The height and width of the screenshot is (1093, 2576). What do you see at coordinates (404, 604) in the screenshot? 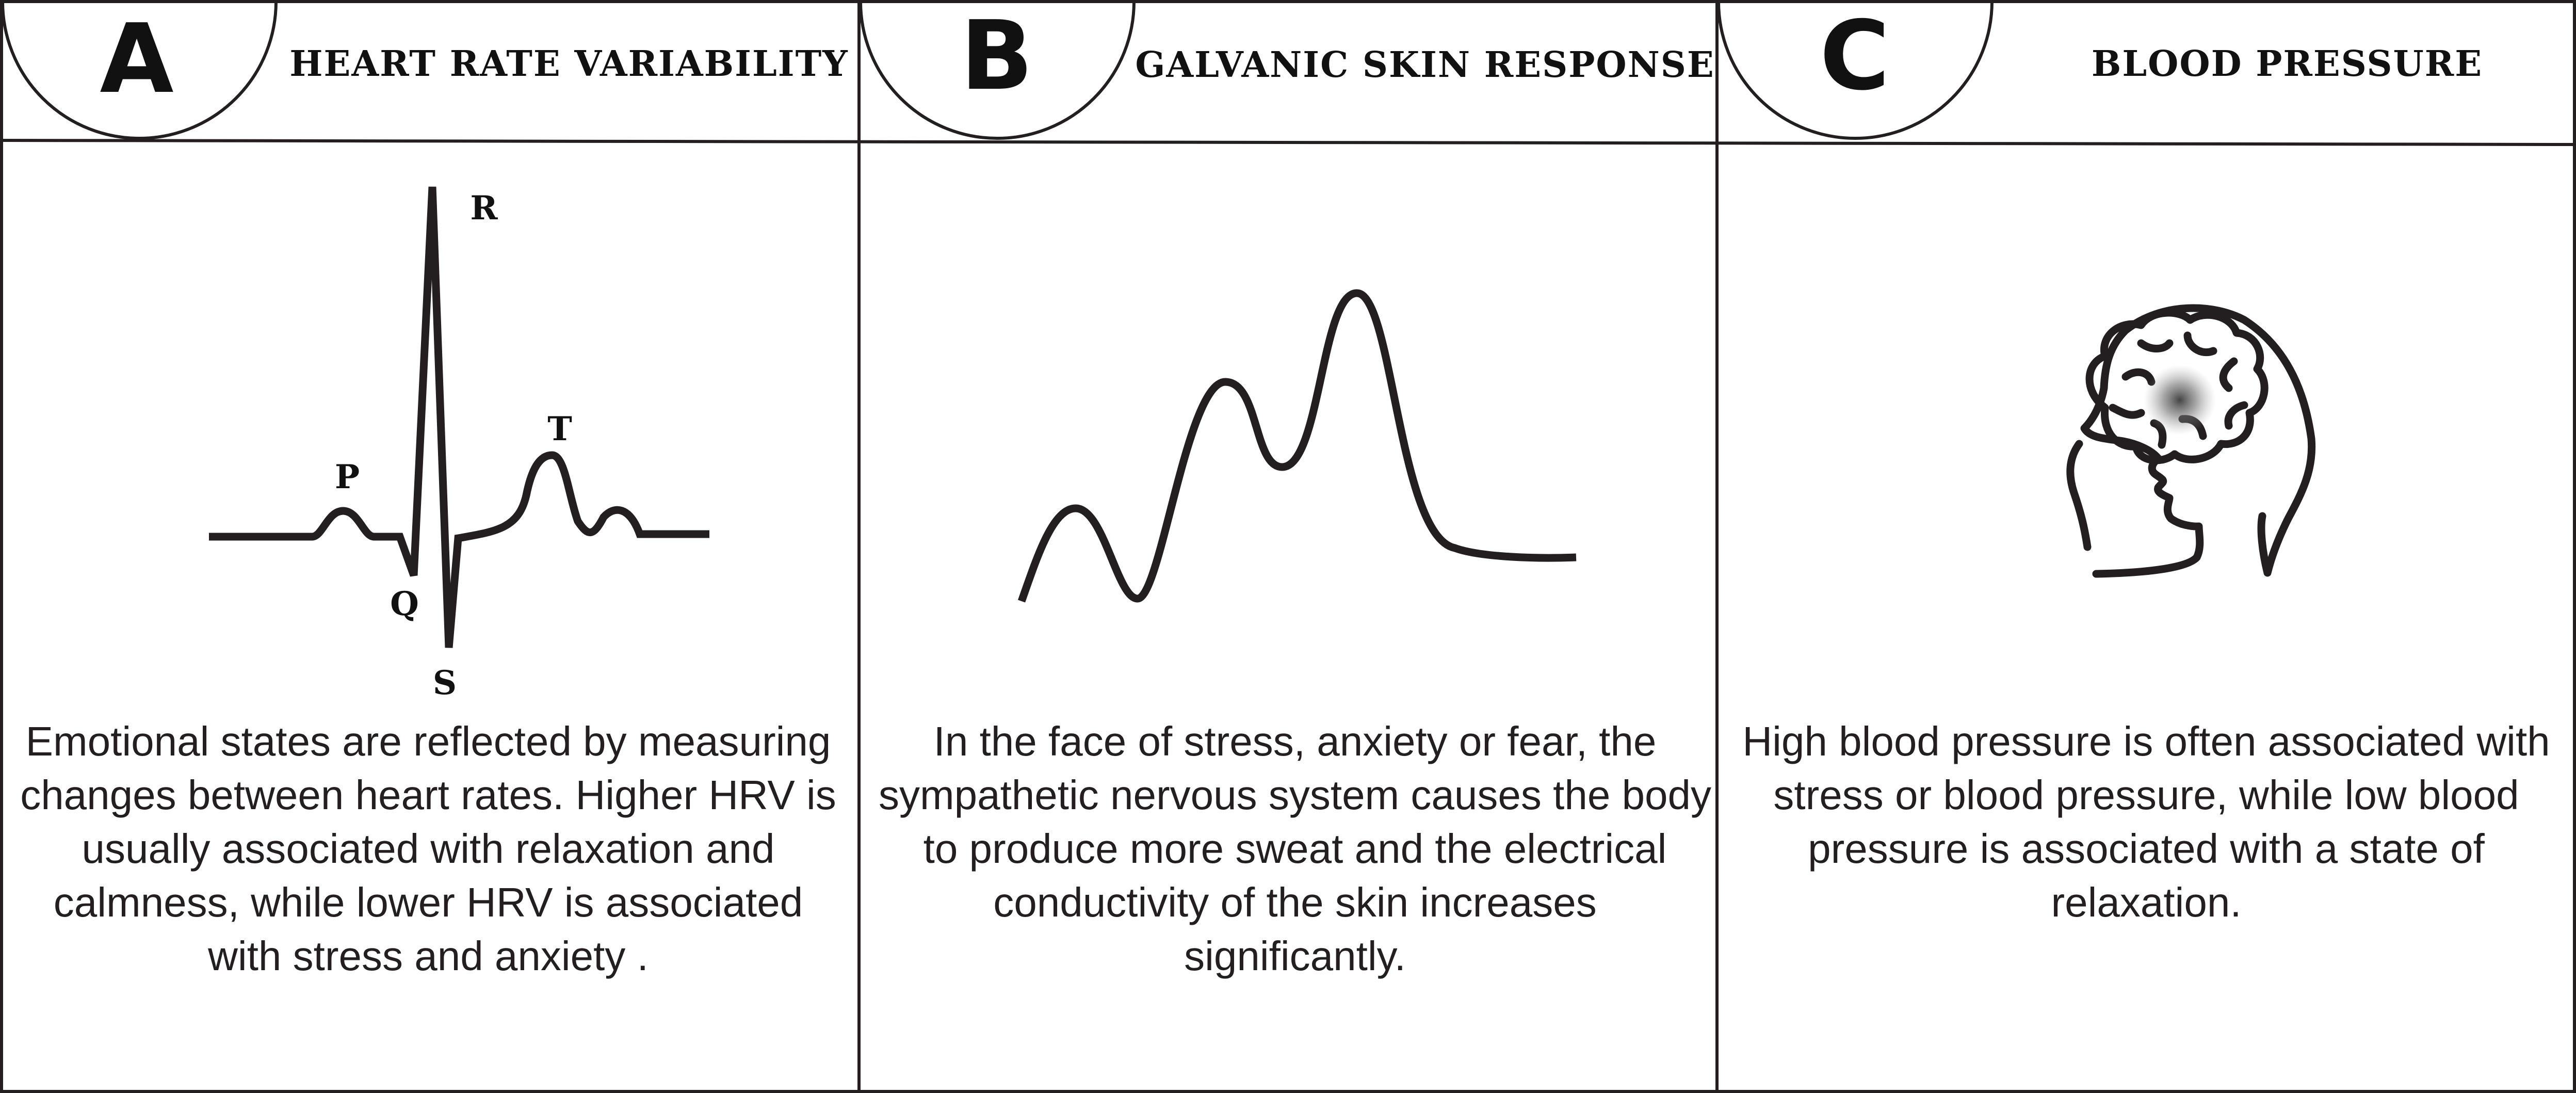
I see `ecg-label-q: Q` at bounding box center [404, 604].